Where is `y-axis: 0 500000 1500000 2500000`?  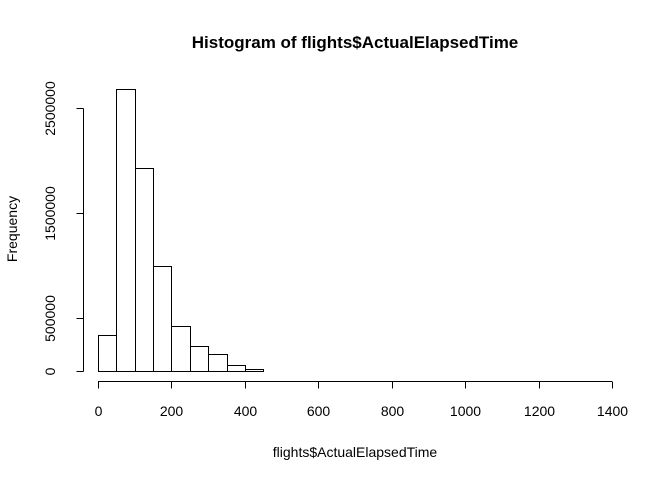 y-axis: 0 500000 1500000 2500000 is located at coordinates (63, 228).